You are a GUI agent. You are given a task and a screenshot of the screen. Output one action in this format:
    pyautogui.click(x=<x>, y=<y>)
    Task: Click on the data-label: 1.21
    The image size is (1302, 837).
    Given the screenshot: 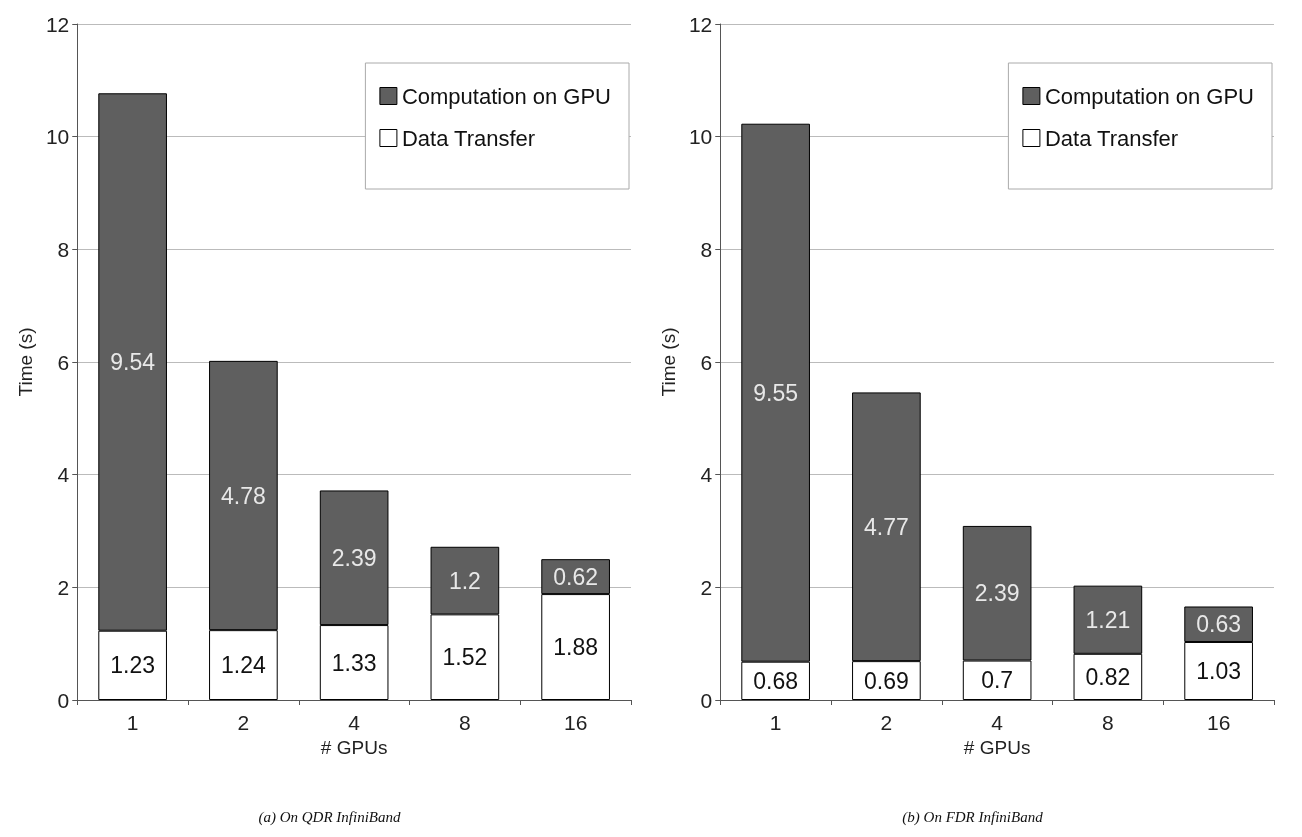 What is the action you would take?
    pyautogui.click(x=1108, y=619)
    